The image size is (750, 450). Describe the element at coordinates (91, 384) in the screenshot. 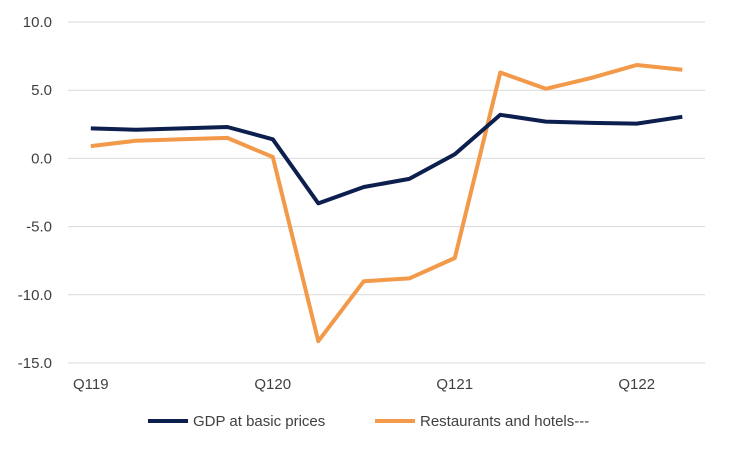

I see `x-tick-label: Q119` at that location.